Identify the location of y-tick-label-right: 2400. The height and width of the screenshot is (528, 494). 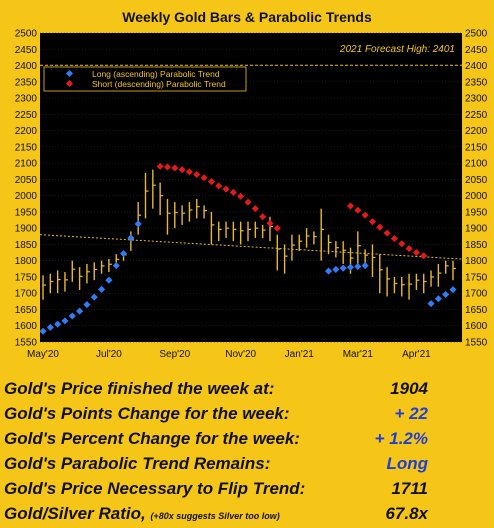
(476, 66).